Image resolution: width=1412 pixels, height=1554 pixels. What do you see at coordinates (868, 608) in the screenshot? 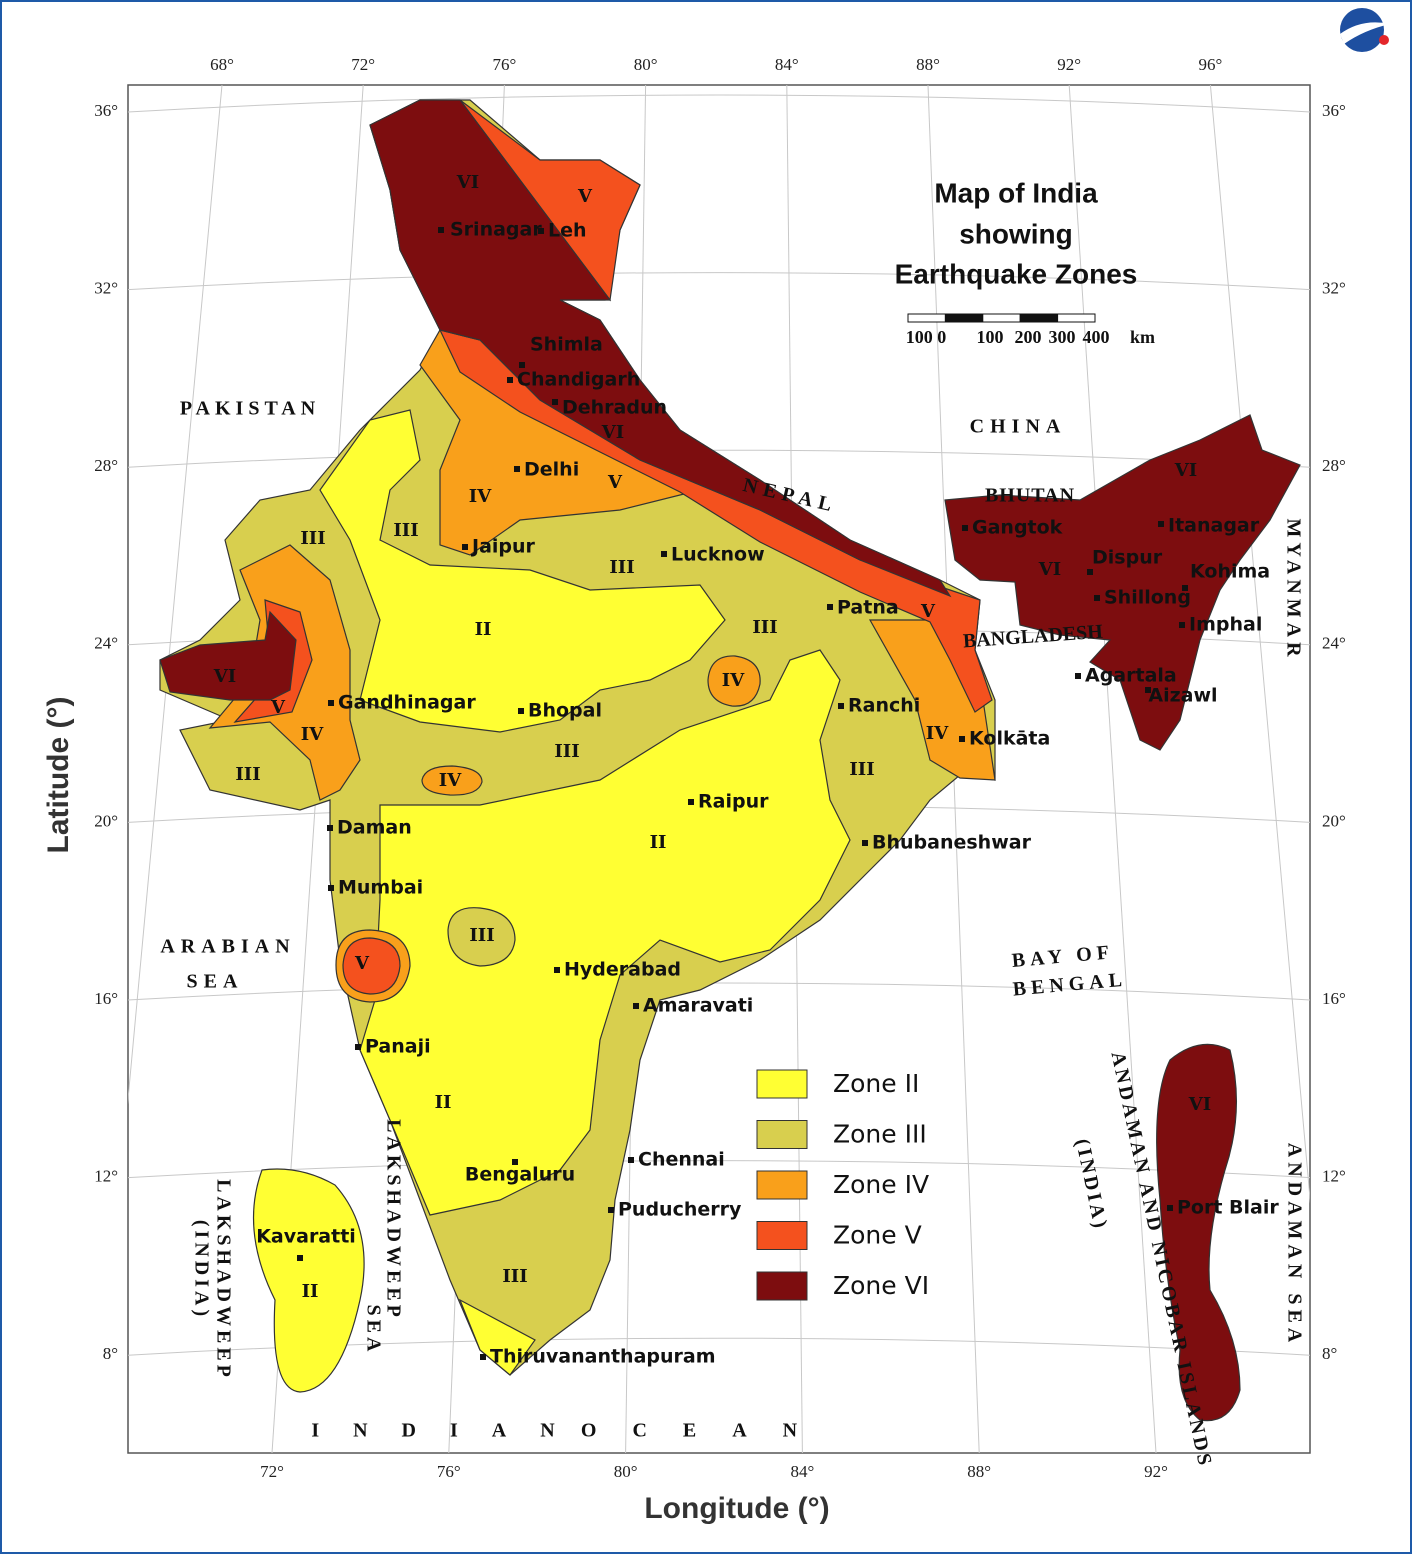
I see `city-label: Patna` at bounding box center [868, 608].